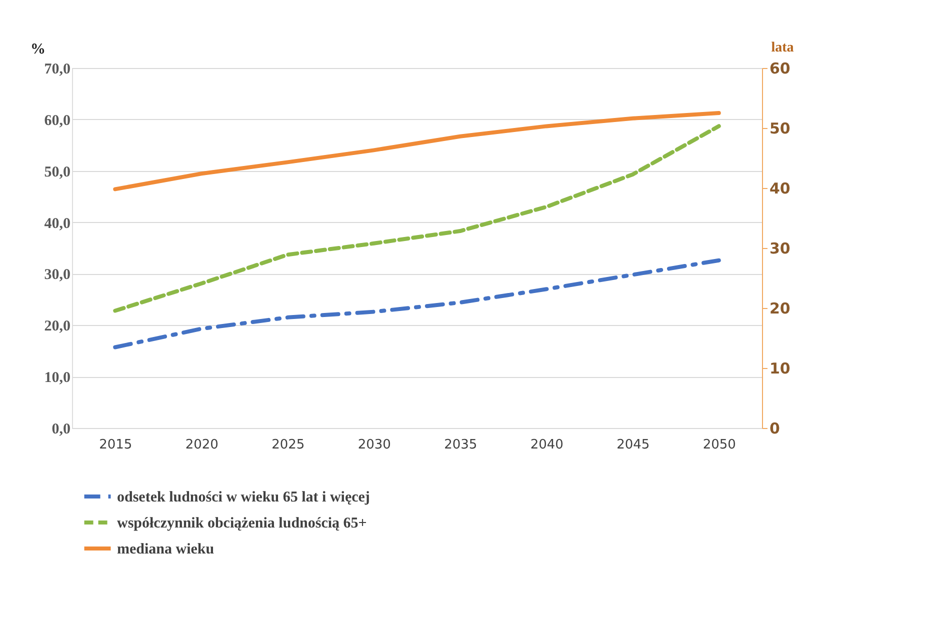 The width and height of the screenshot is (952, 639). Describe the element at coordinates (115, 445) in the screenshot. I see `x-tick-label: 2015` at that location.